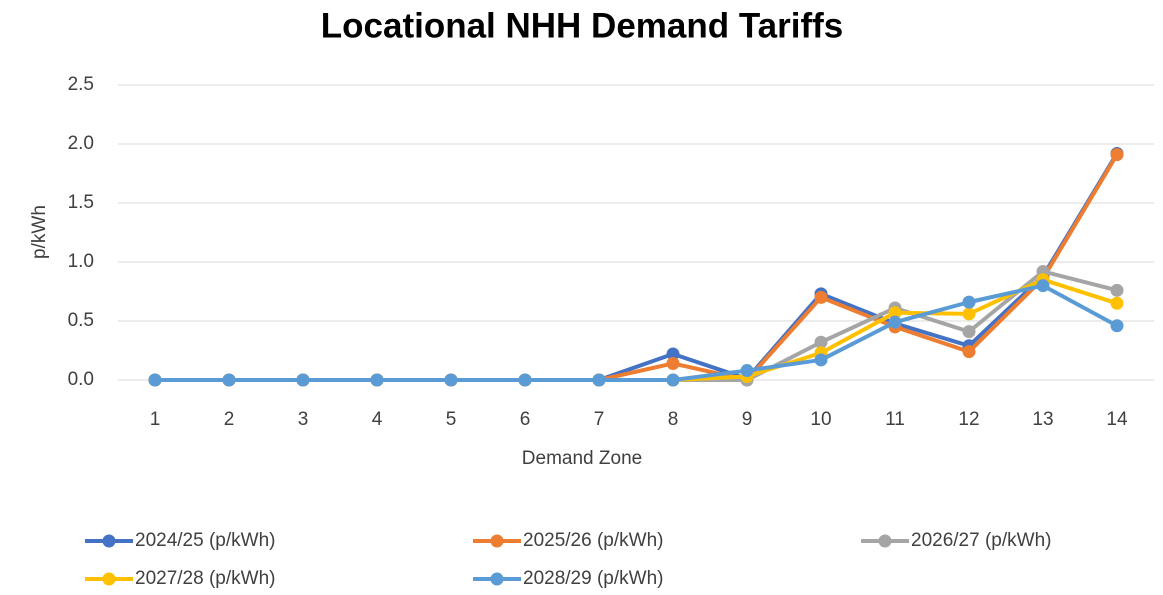 The height and width of the screenshot is (595, 1163). What do you see at coordinates (155, 419) in the screenshot?
I see `x-tick-label: 1` at bounding box center [155, 419].